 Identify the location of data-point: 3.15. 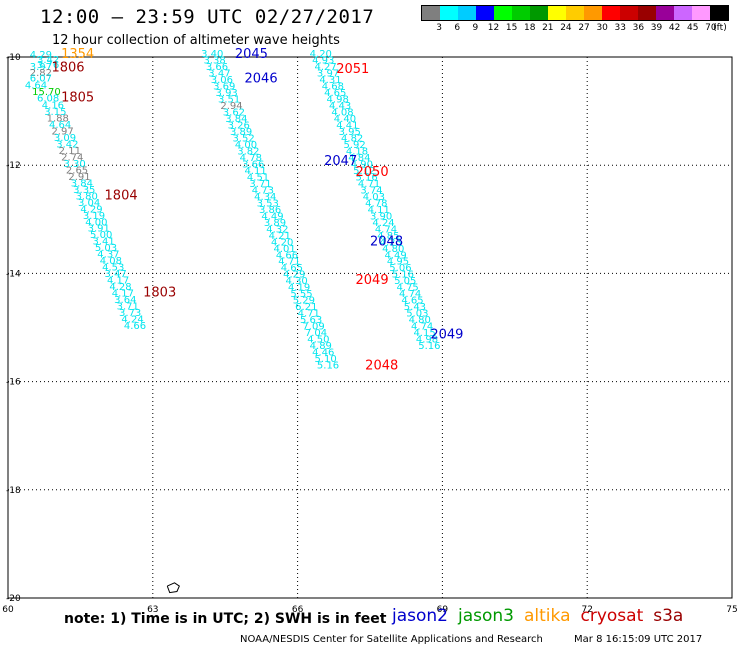
(55, 112).